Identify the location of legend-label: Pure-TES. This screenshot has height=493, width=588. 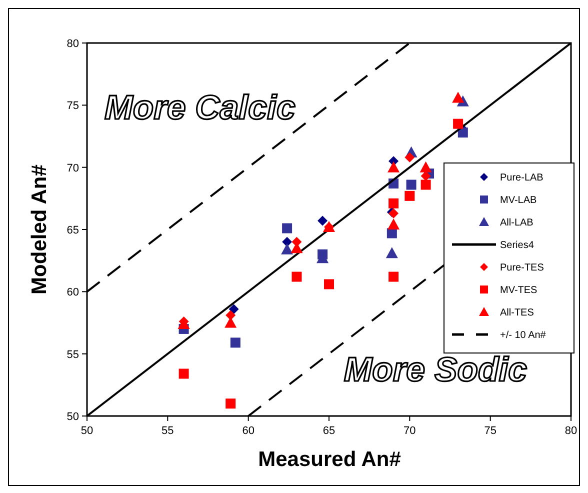
(522, 268).